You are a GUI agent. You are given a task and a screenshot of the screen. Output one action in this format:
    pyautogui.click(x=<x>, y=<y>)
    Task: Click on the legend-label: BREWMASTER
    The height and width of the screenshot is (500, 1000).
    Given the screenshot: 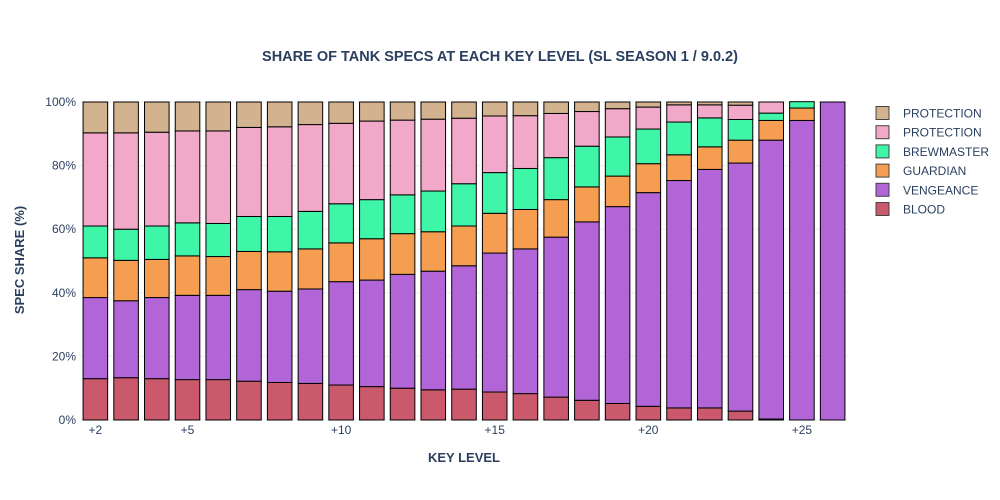 What is the action you would take?
    pyautogui.click(x=946, y=152)
    